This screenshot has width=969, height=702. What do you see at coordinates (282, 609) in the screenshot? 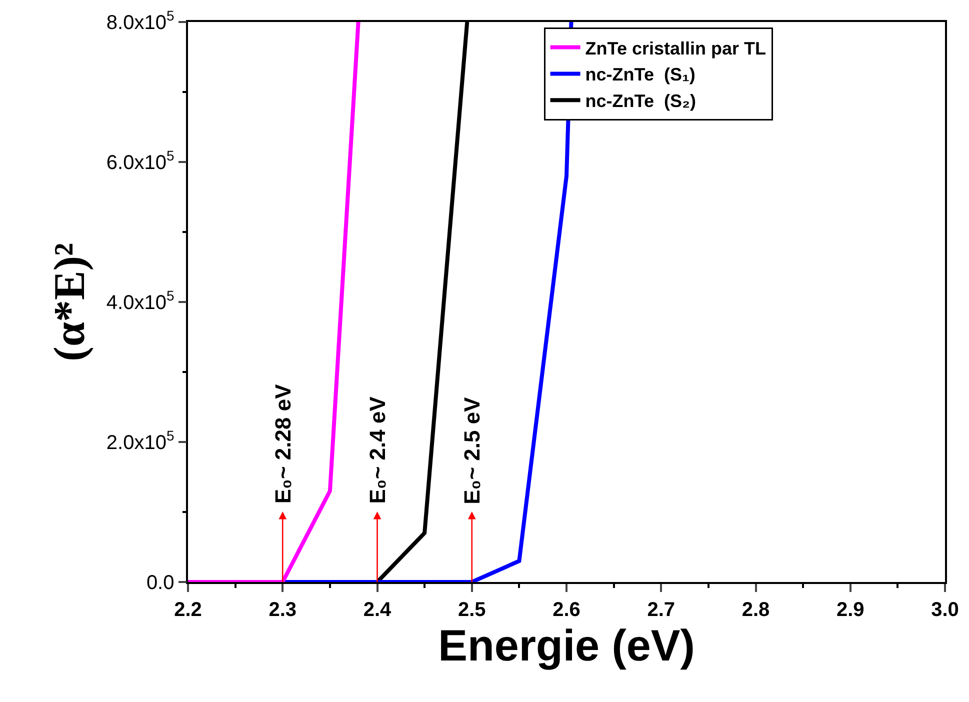
I see `x-tick-label: 2.3` at bounding box center [282, 609].